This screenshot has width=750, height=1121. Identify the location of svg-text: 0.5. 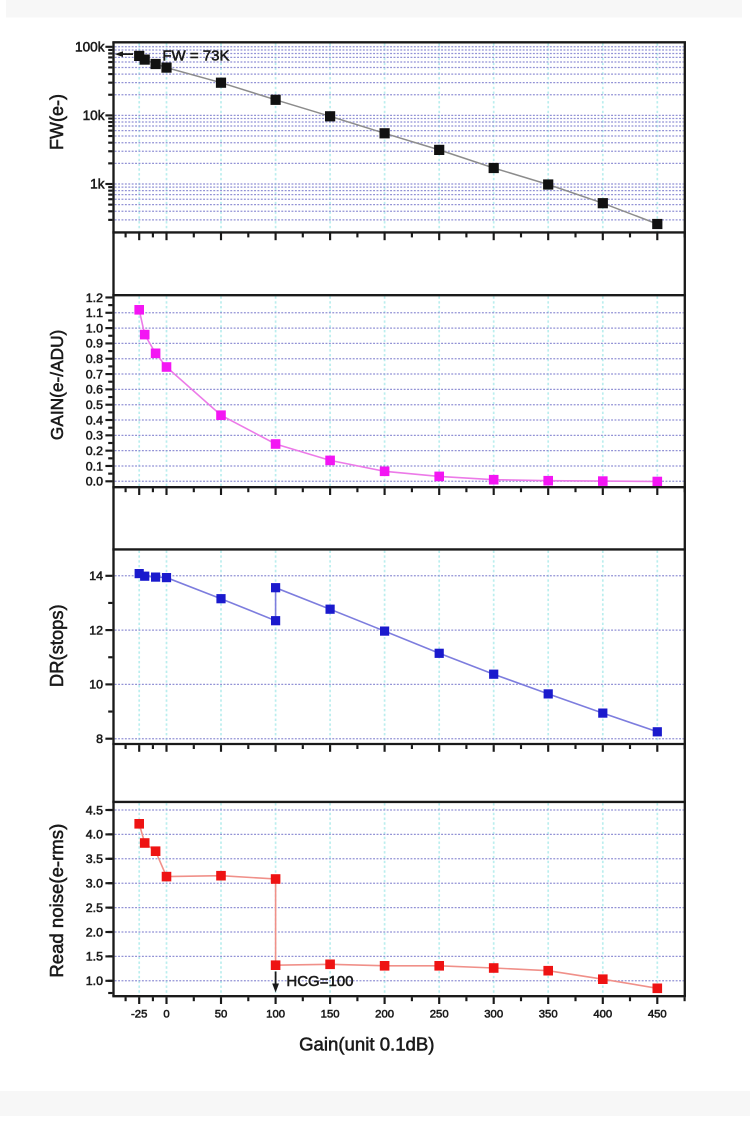
(94, 405).